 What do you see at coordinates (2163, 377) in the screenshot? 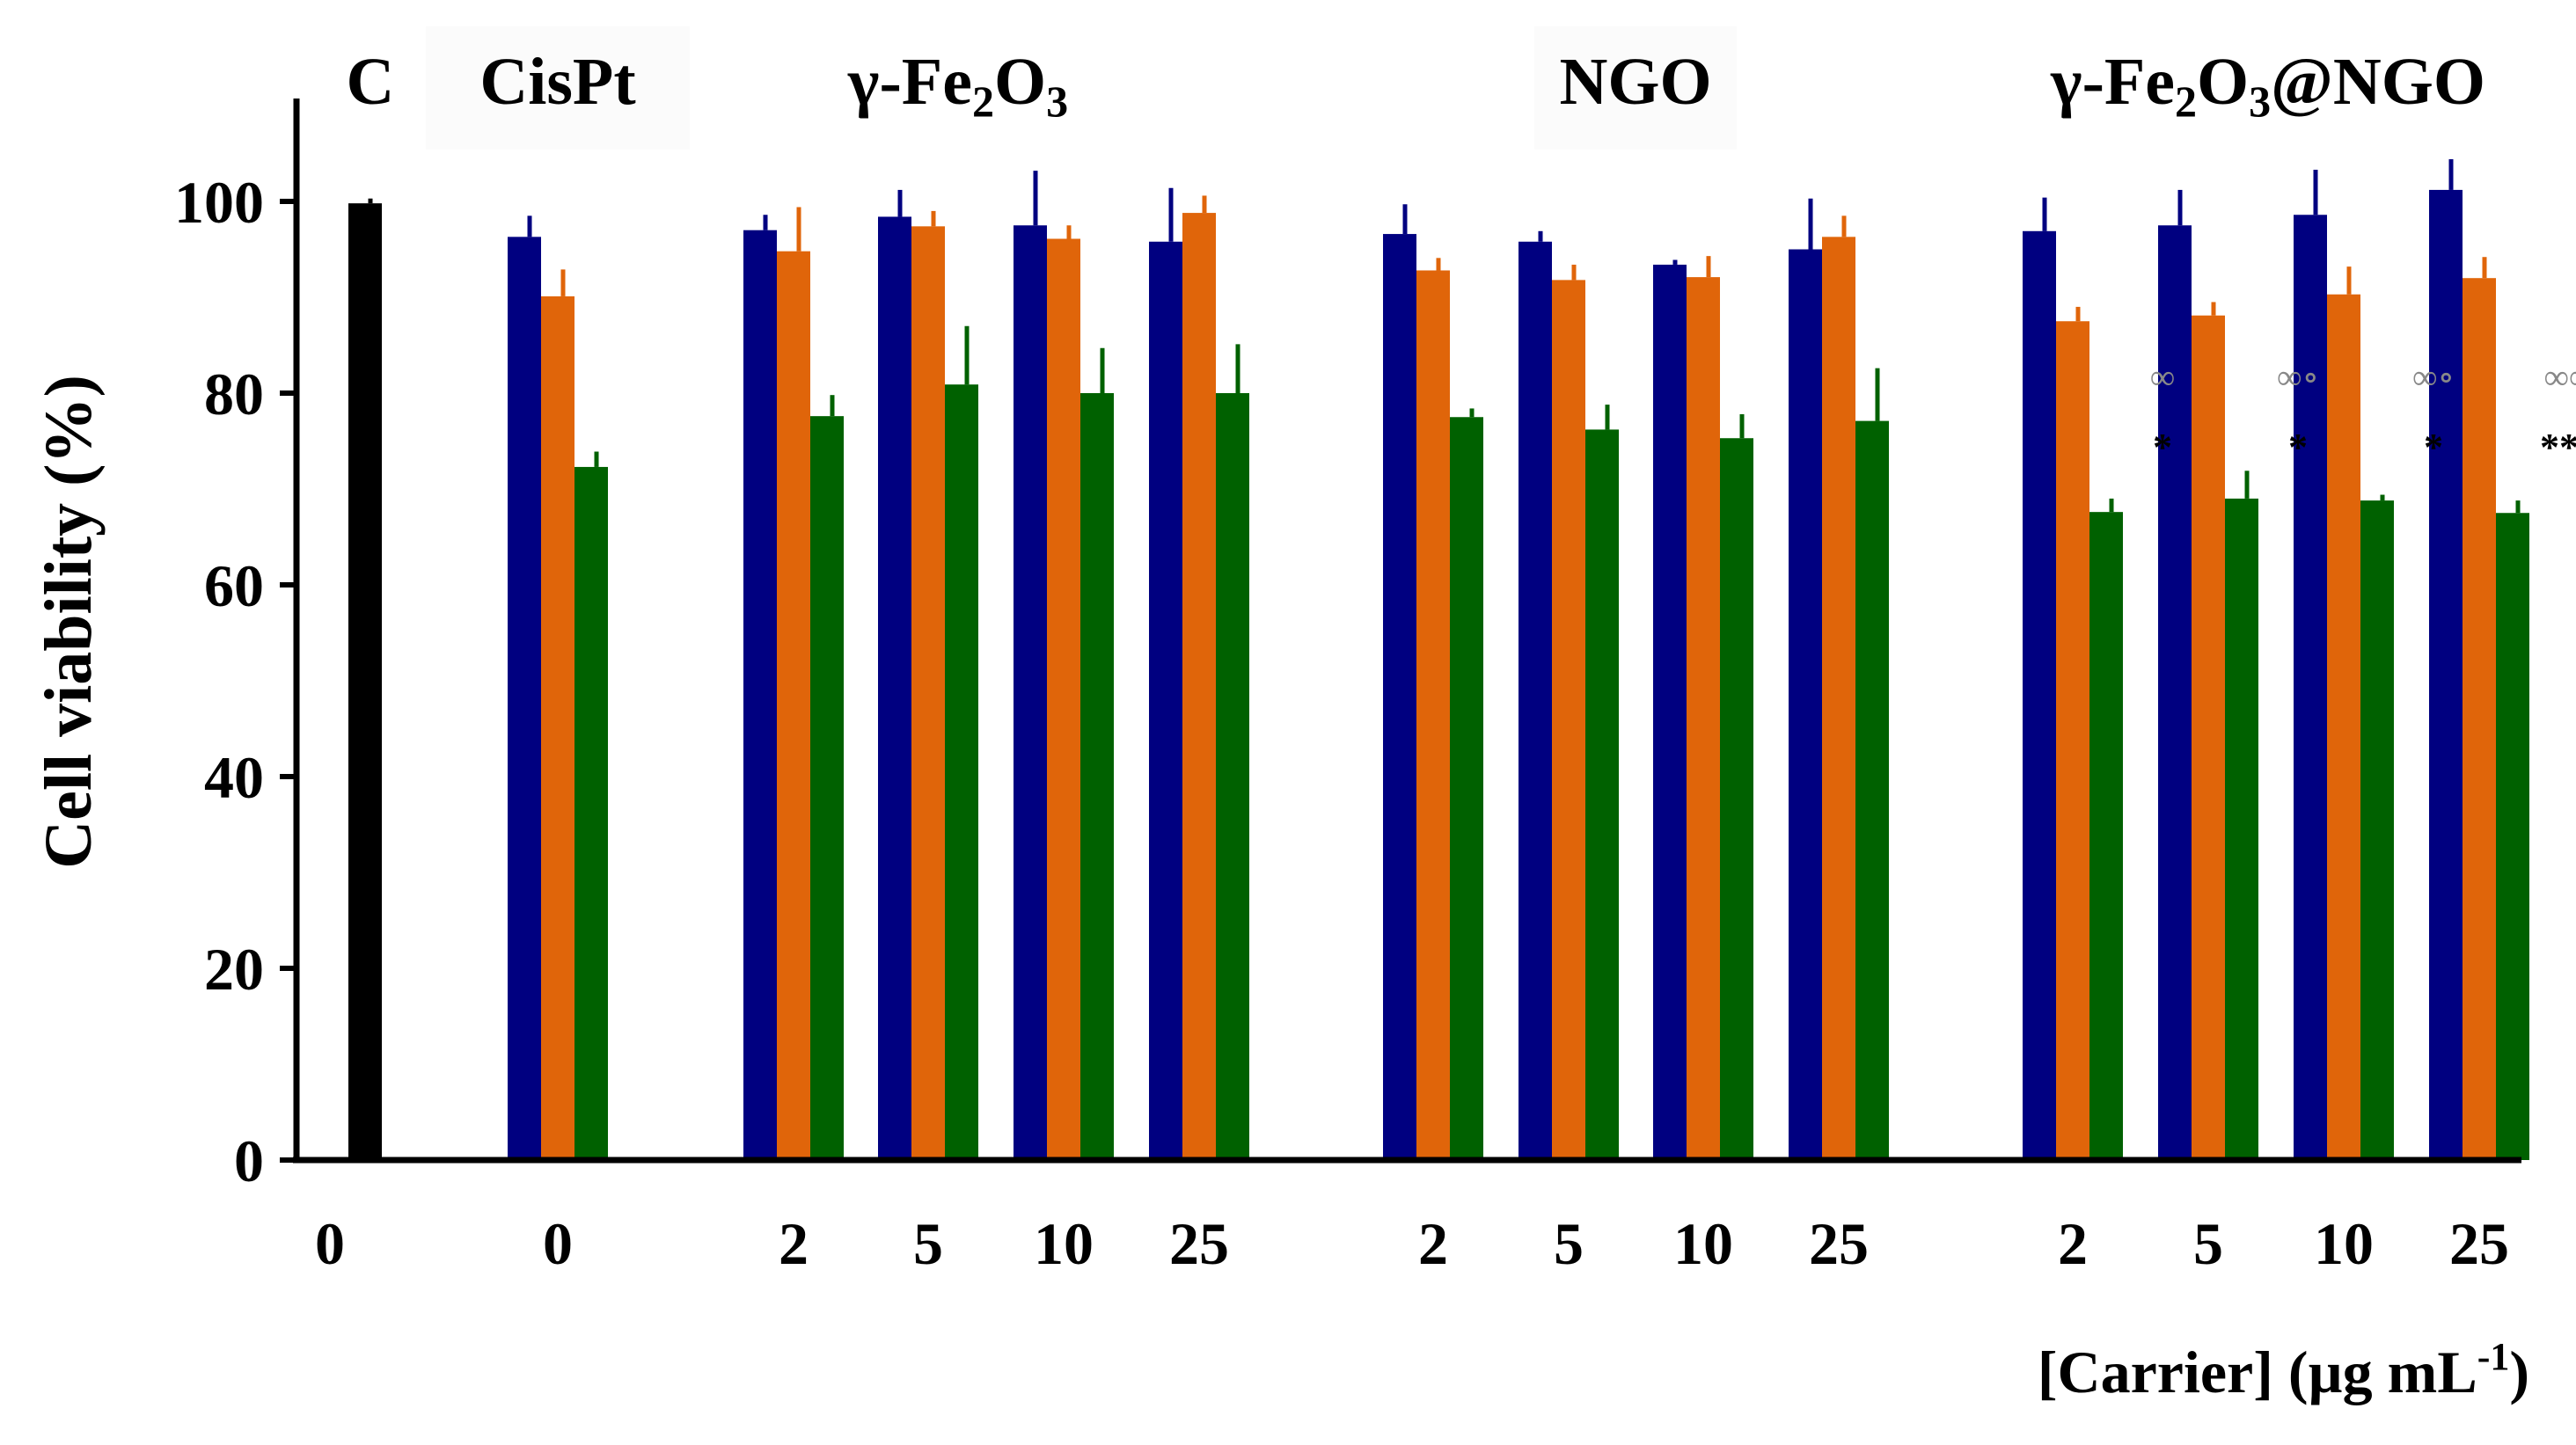
I see `significance-annotation-top: ∞` at bounding box center [2163, 377].